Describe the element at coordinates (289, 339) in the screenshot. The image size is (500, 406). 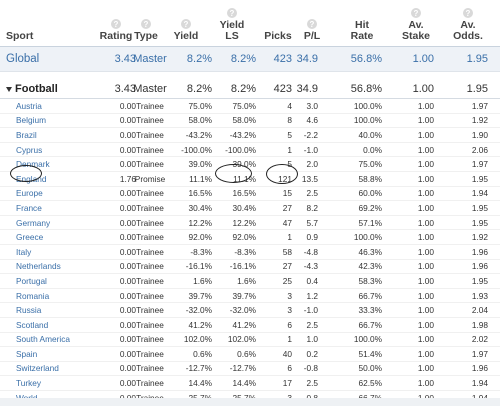
I see `row-picks: 1` at that location.